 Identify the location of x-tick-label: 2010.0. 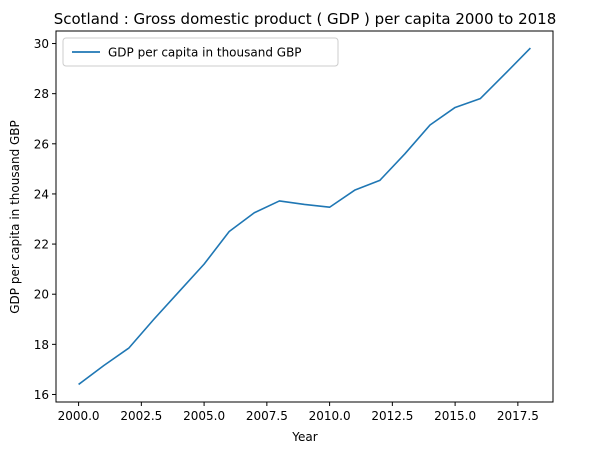
(330, 416).